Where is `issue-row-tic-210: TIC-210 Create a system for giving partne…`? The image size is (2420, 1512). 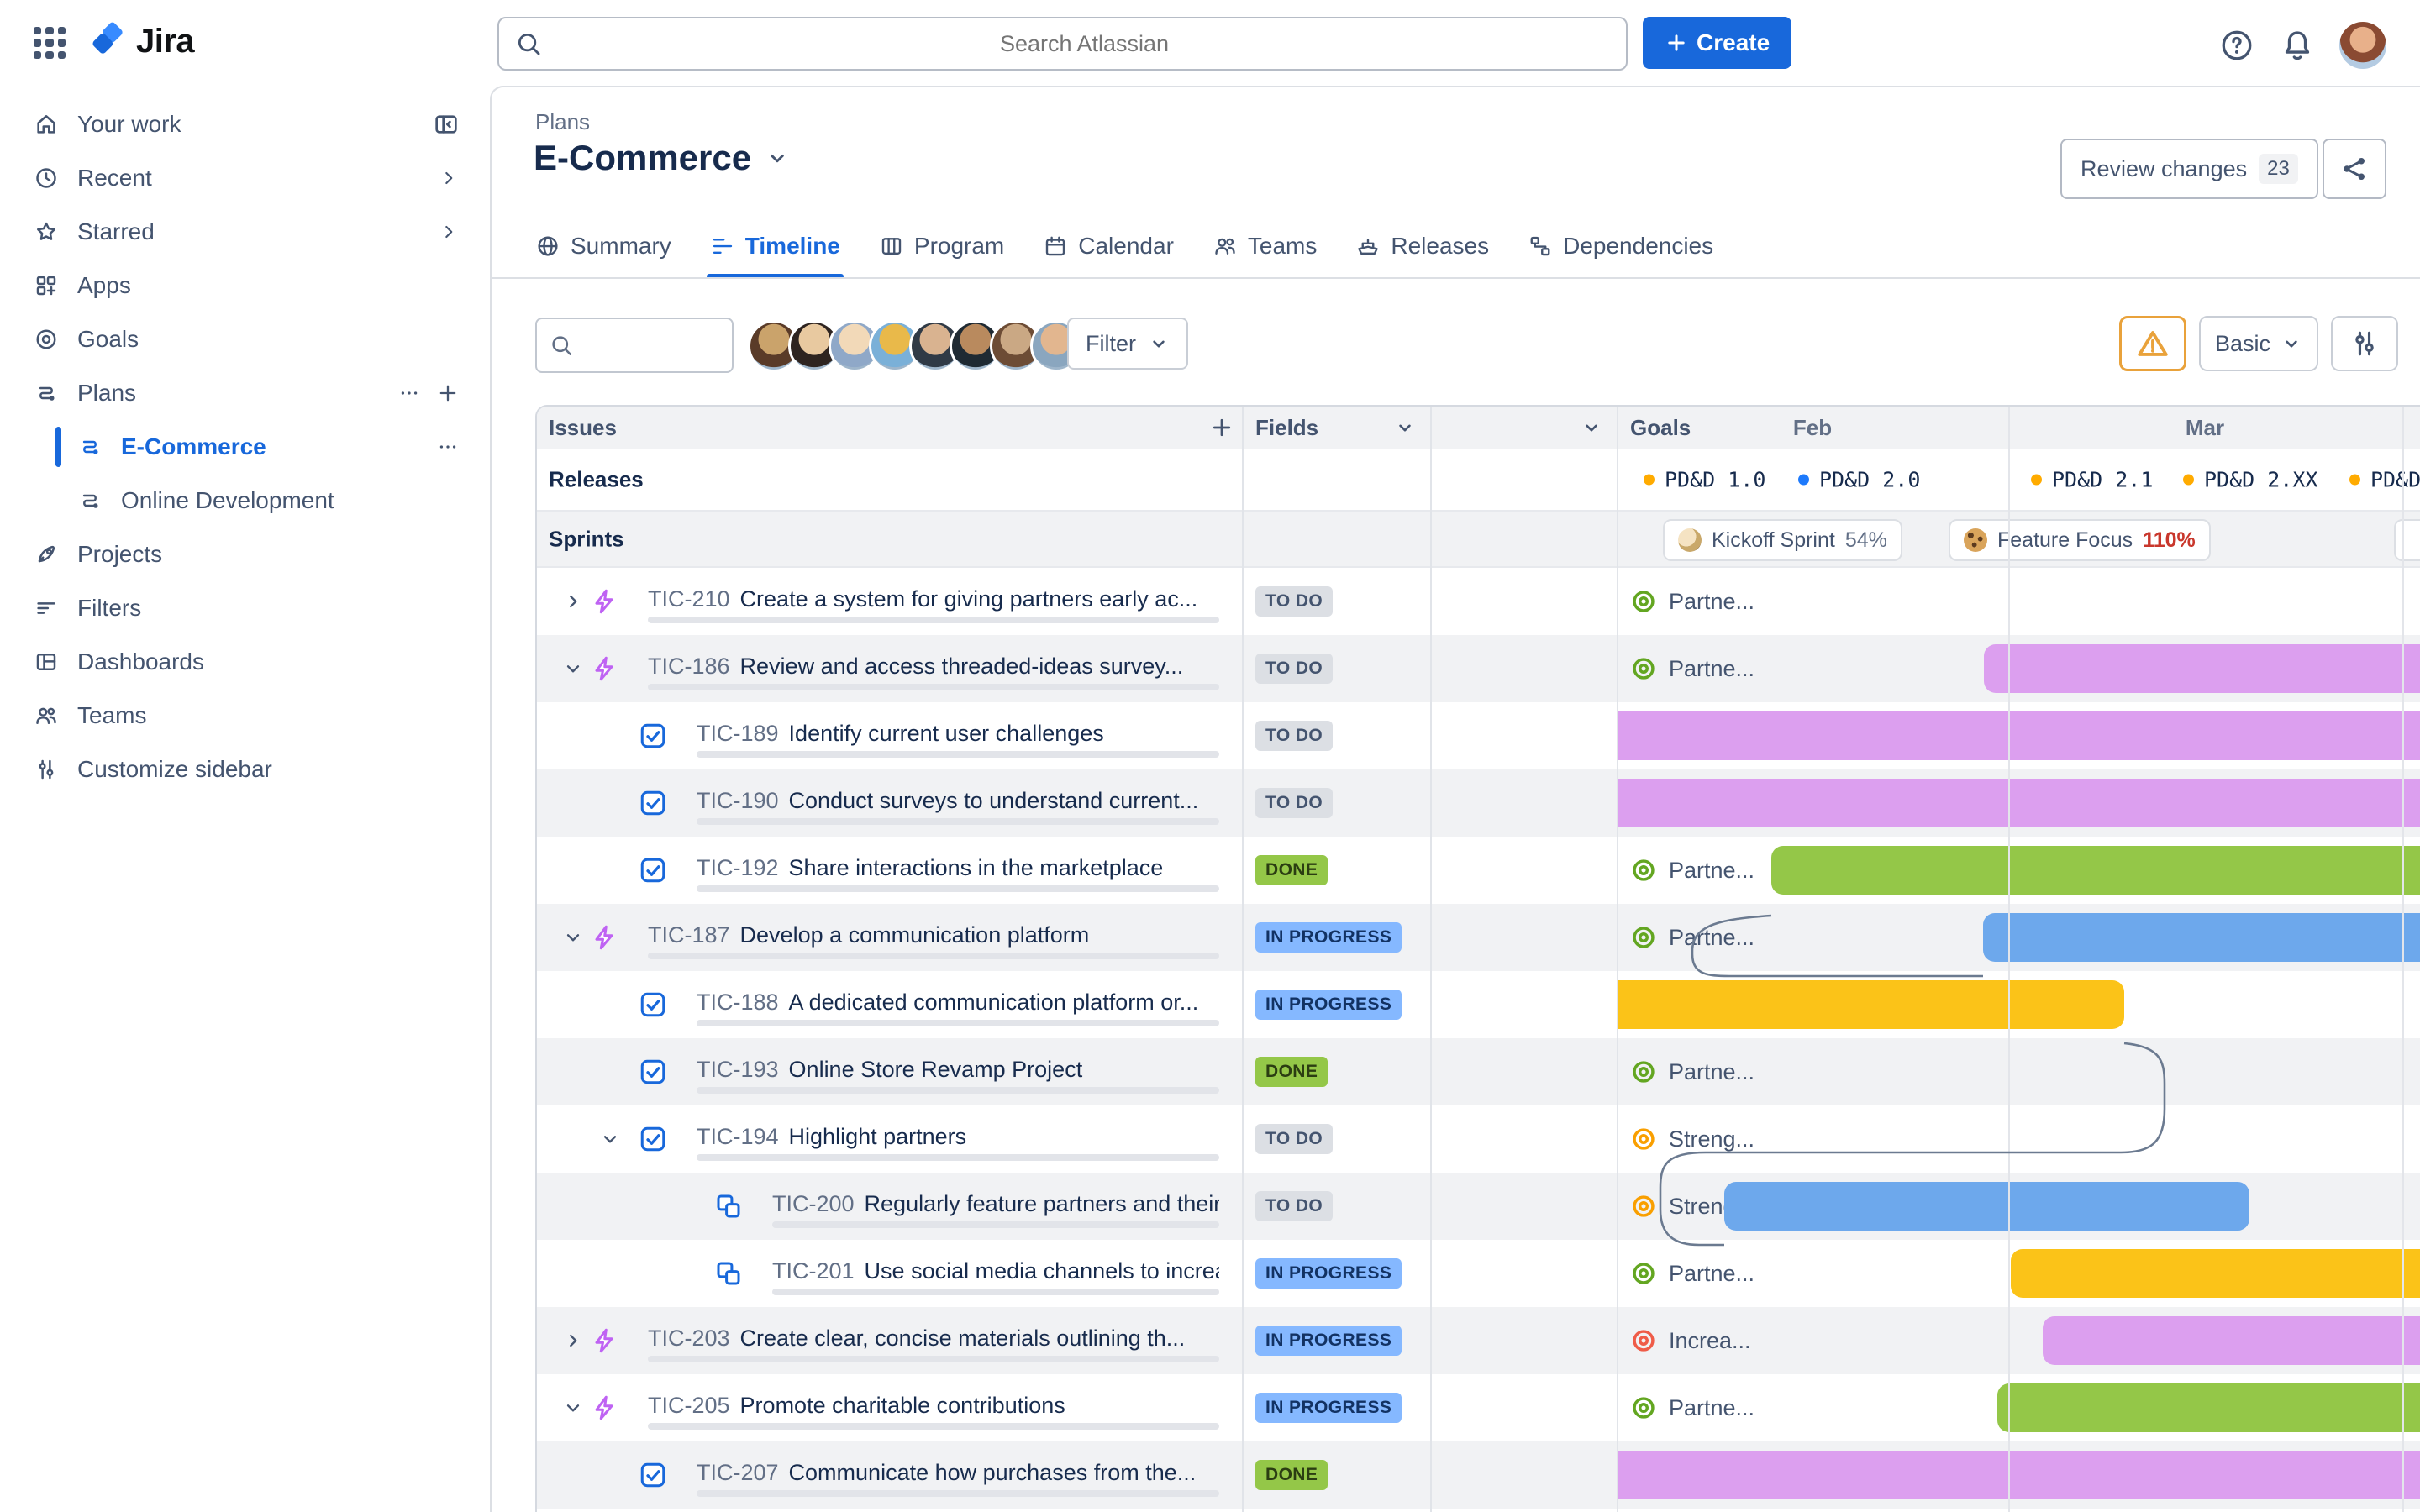 issue-row-tic-210: TIC-210 Create a system for giving partne… is located at coordinates (1478, 601).